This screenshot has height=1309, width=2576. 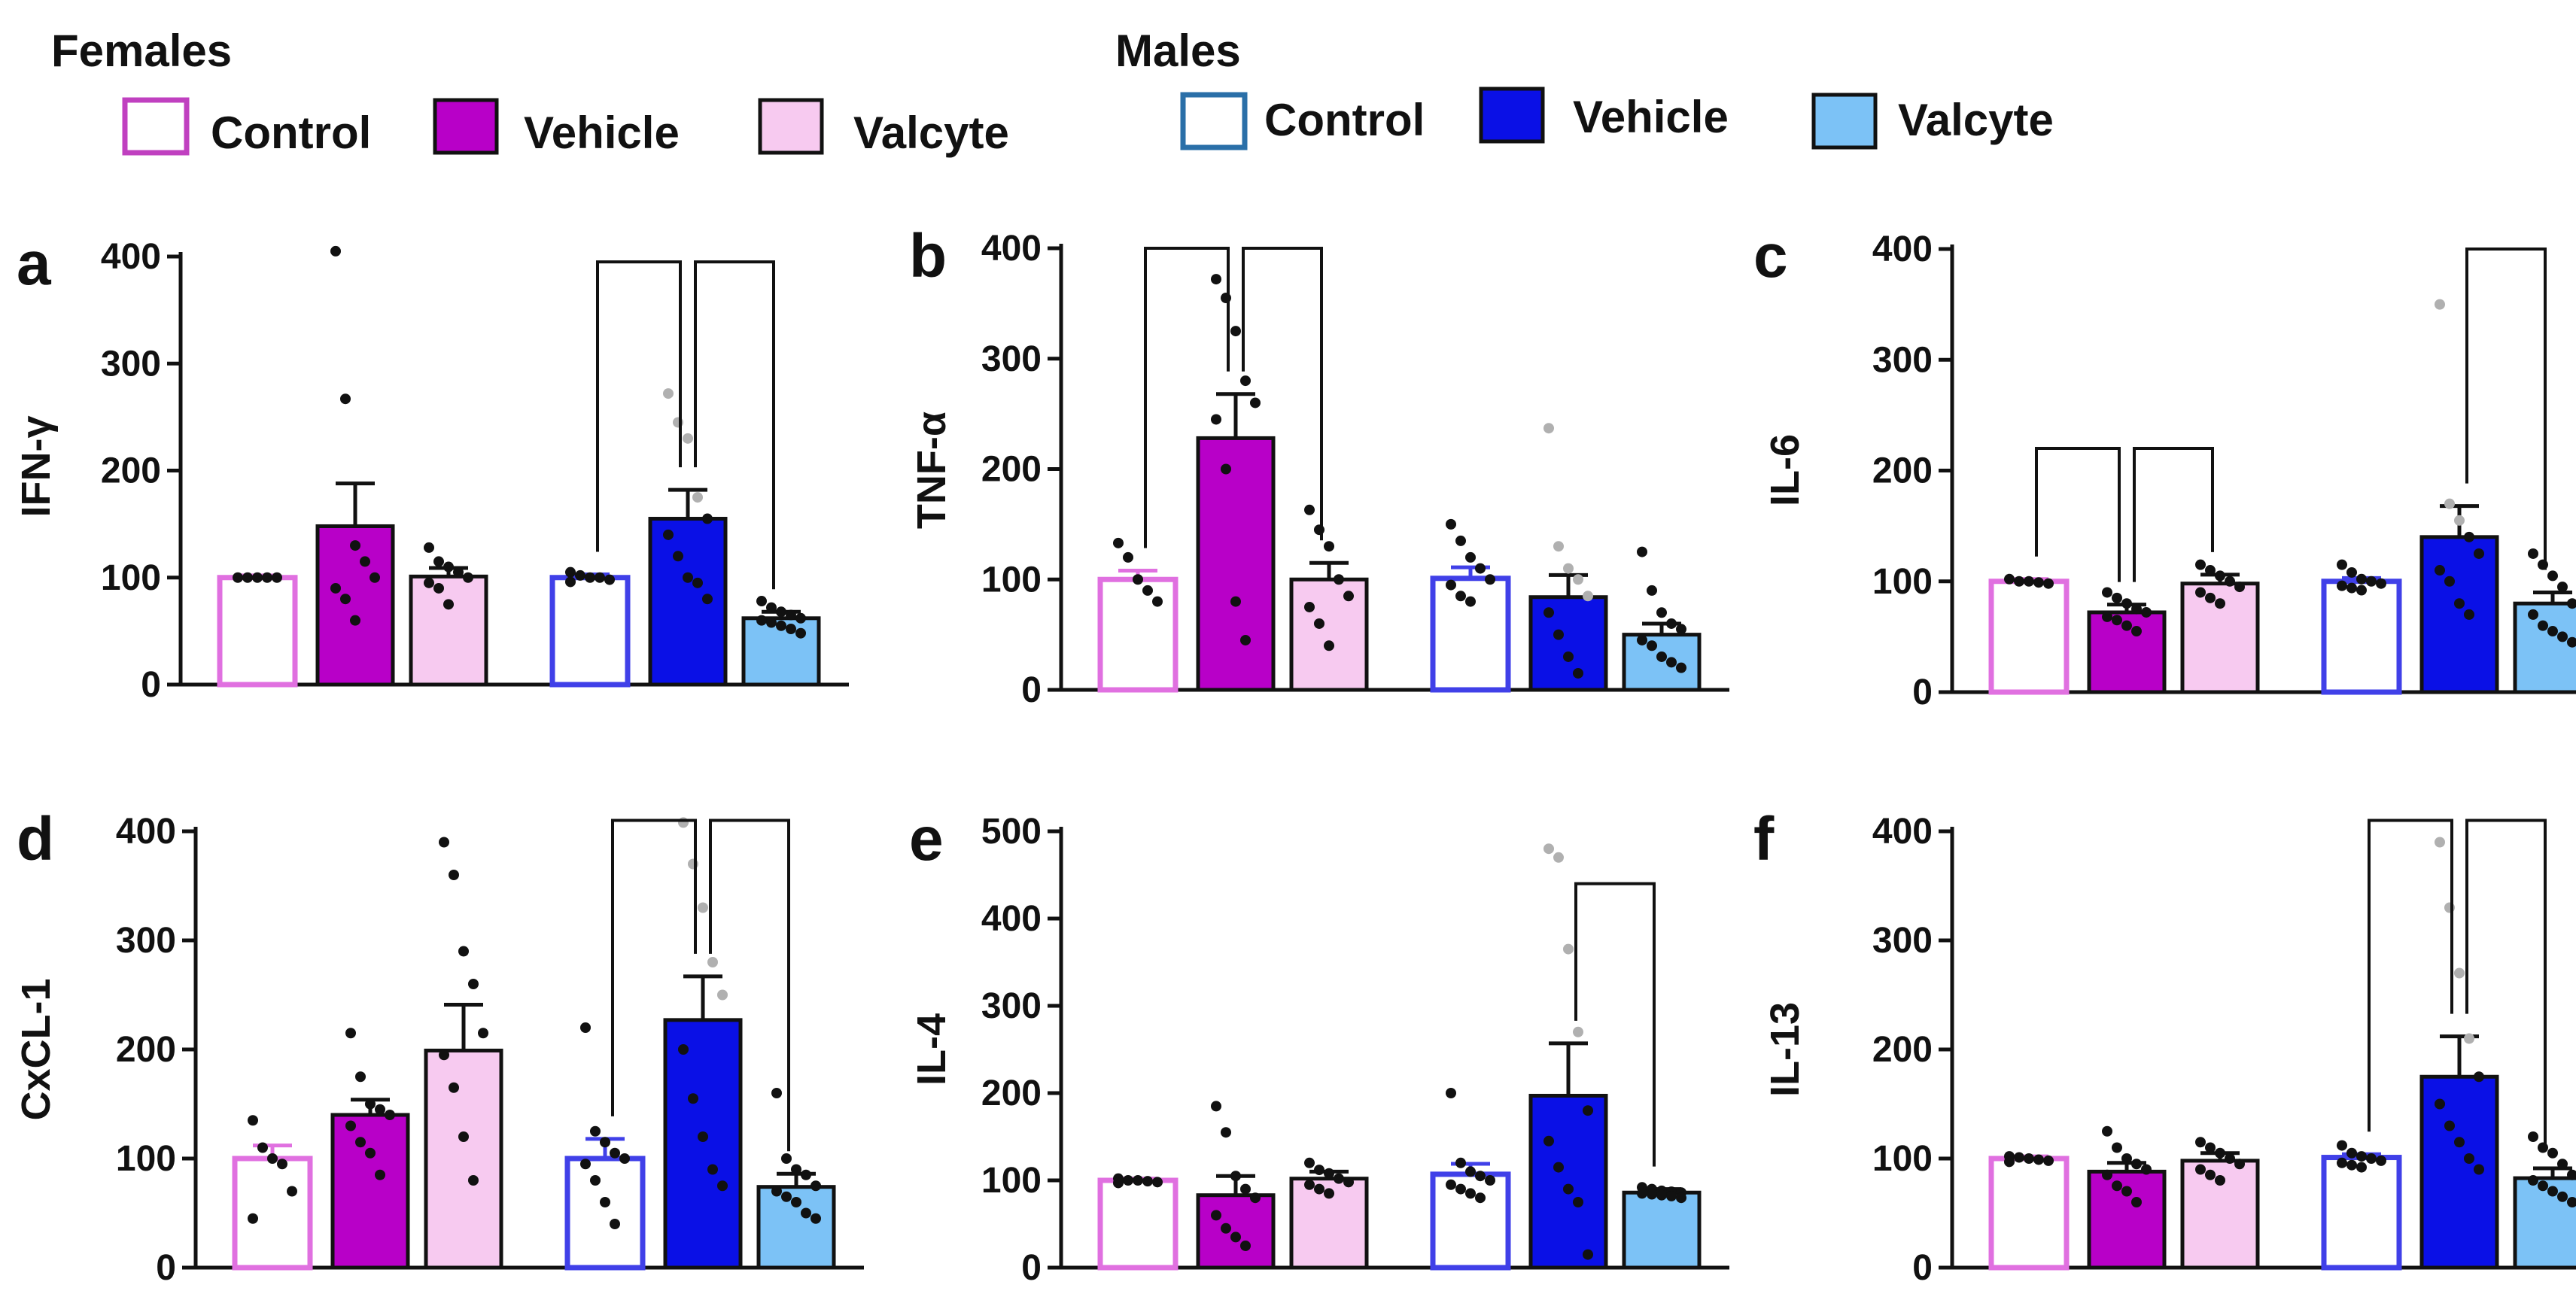 What do you see at coordinates (166, 1268) in the screenshot?
I see `y-tick-label: 0` at bounding box center [166, 1268].